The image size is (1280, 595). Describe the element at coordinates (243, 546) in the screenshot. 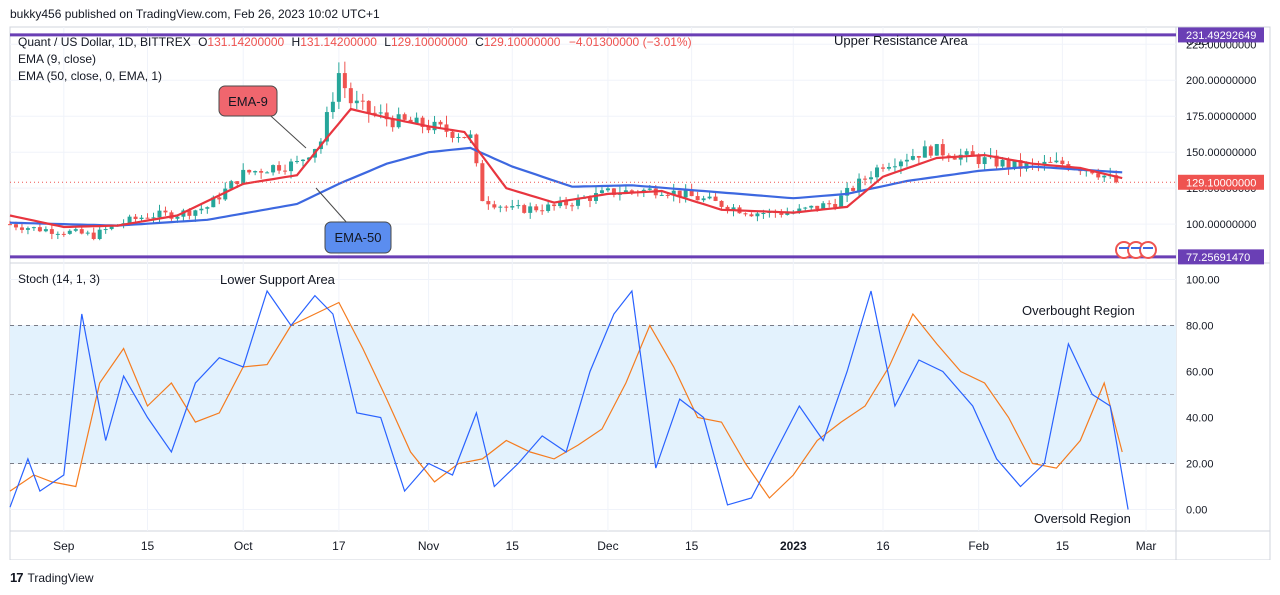

I see `time-tick: Oct` at that location.